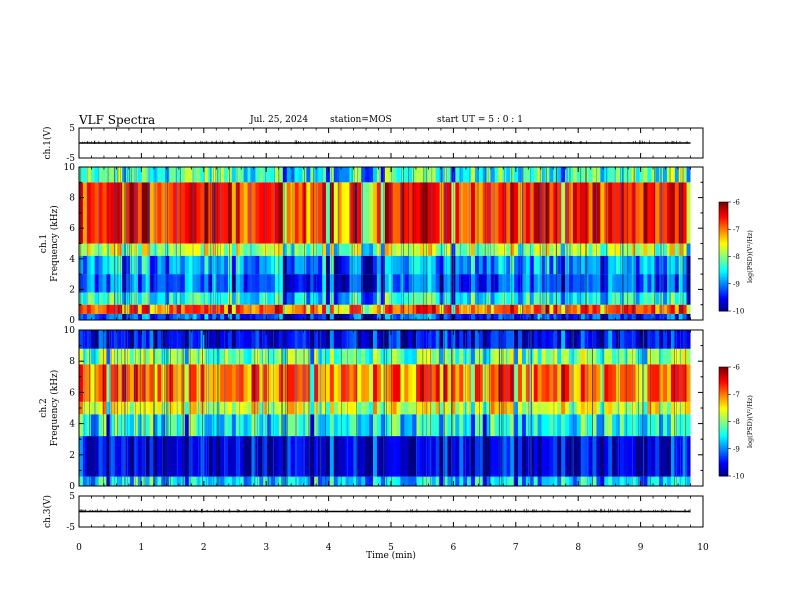  Describe the element at coordinates (480, 120) in the screenshot. I see `start-time-label: start UT = 5 : 0 : 1` at that location.